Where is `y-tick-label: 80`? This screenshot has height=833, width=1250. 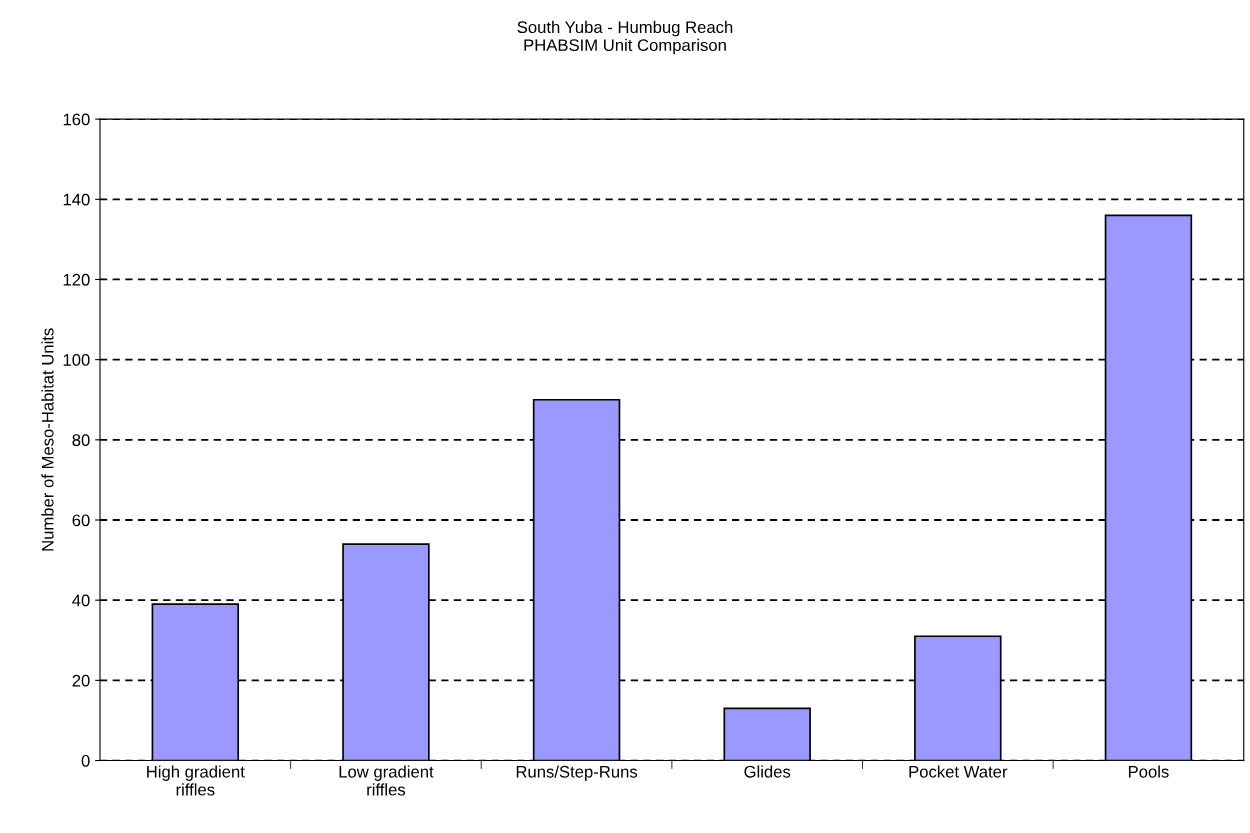 y-tick-label: 80 is located at coordinates (81, 440).